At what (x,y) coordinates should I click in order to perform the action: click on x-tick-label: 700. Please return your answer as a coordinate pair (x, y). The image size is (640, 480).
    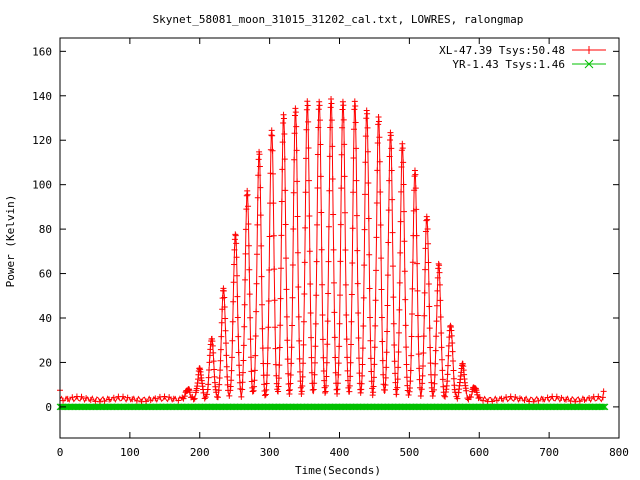
    Looking at the image, I should click on (549, 452).